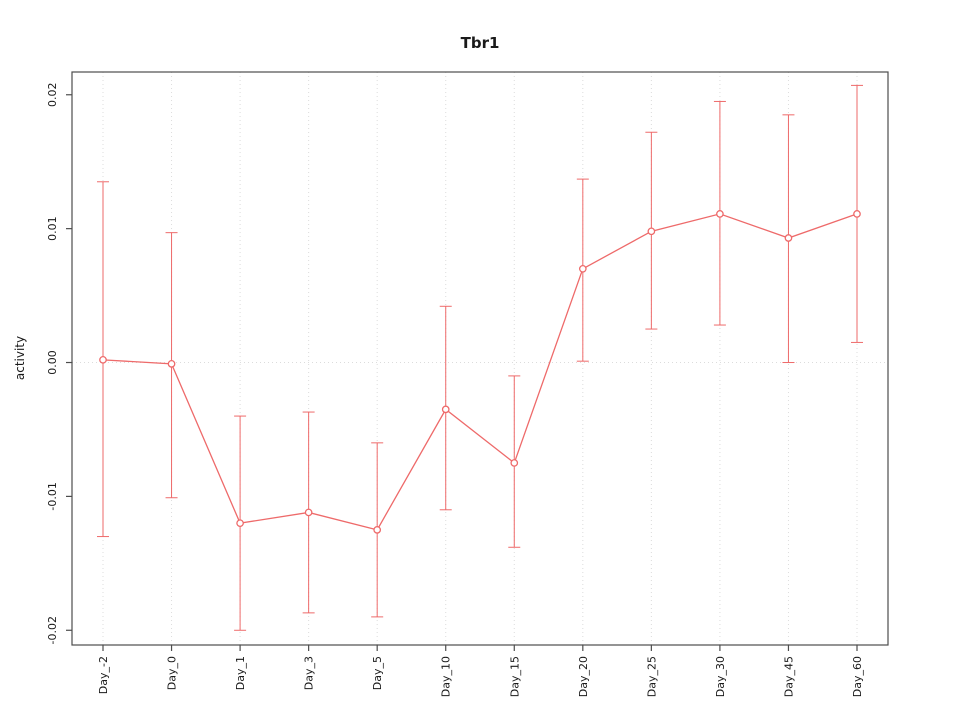 The image size is (960, 724). What do you see at coordinates (52, 95) in the screenshot?
I see `y-tick-label: 0.02` at bounding box center [52, 95].